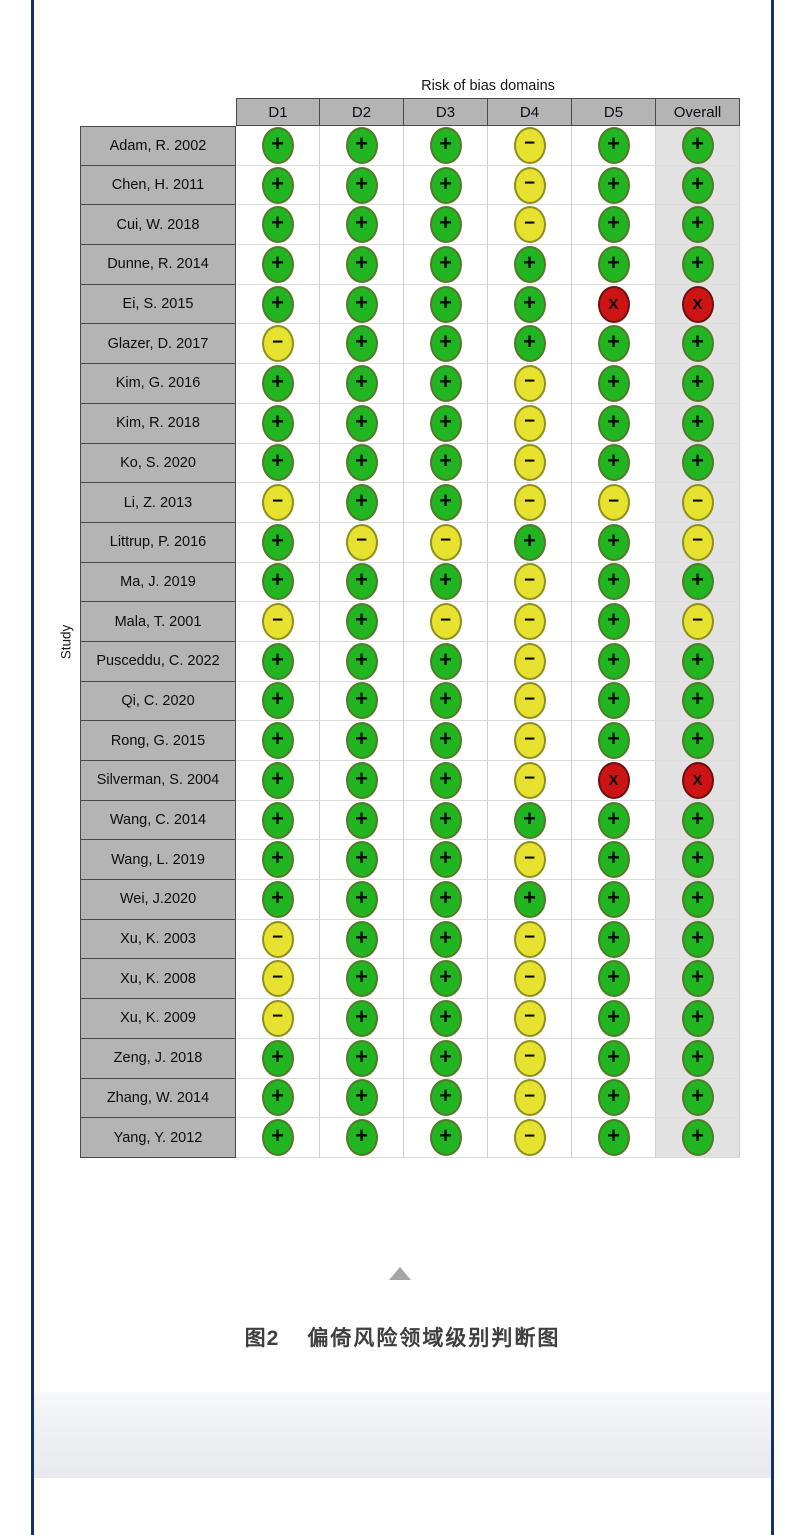 The image size is (800, 1535). I want to click on page-left-border, so click(32, 767).